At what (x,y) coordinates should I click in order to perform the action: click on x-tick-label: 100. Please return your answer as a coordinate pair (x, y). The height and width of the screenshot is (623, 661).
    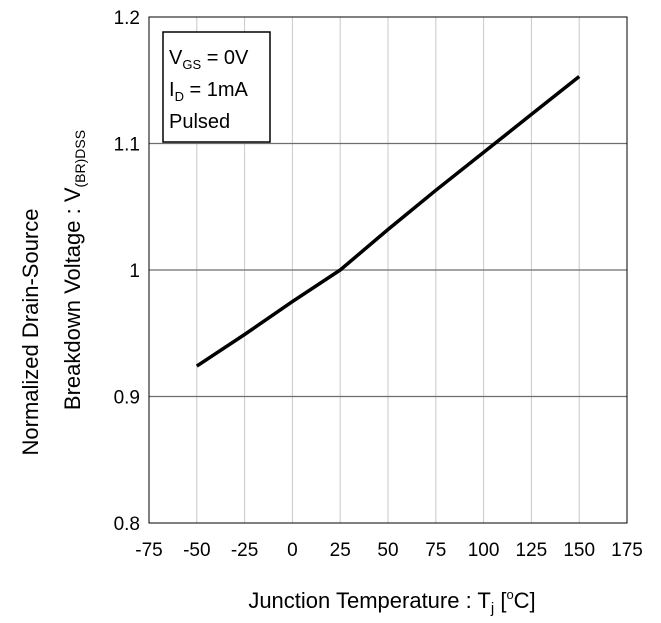
    Looking at the image, I should click on (484, 550).